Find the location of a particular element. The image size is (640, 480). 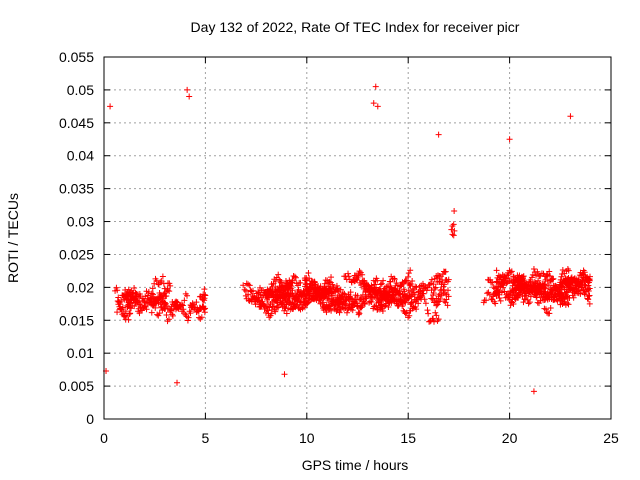

y-tick-label: 0.01 is located at coordinates (80, 353).